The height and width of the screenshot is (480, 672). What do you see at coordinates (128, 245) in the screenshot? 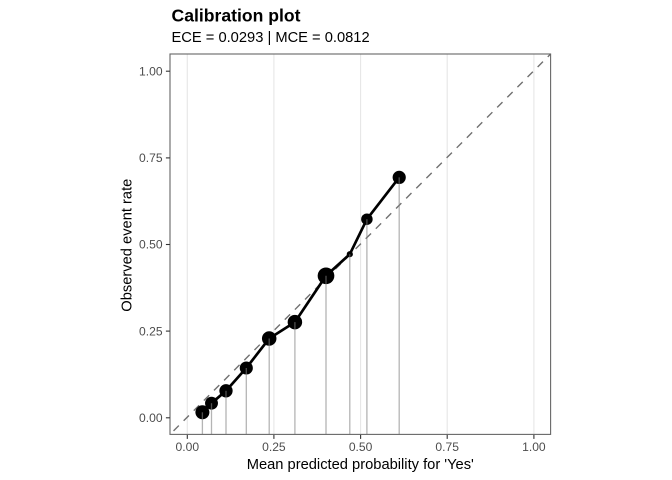
I see `svg-text: Observed event rate` at bounding box center [128, 245].